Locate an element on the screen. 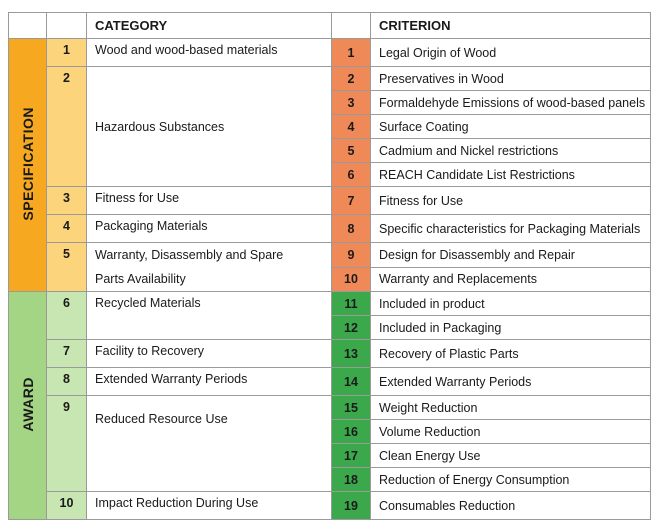 The image size is (658, 520). category-name: Packaging Materials is located at coordinates (209, 228).